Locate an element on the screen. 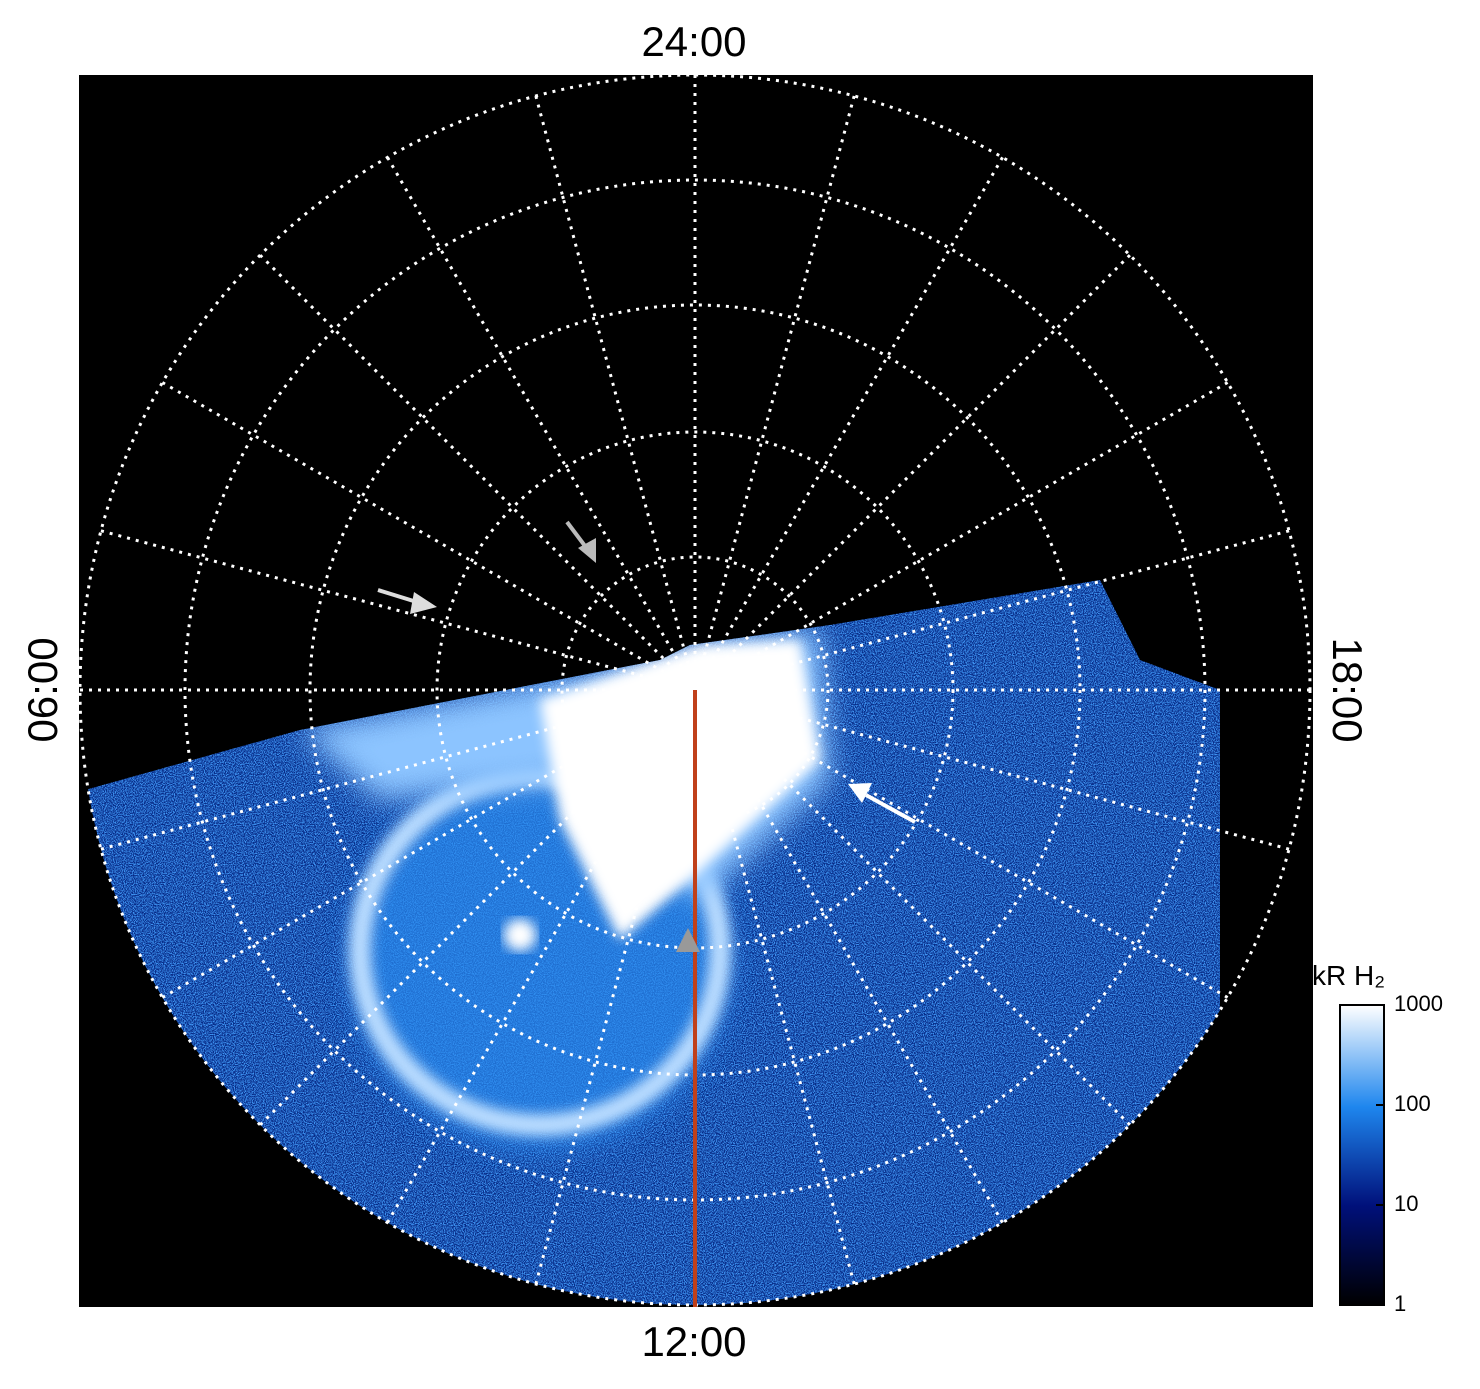  arrows is located at coordinates (646, 672).